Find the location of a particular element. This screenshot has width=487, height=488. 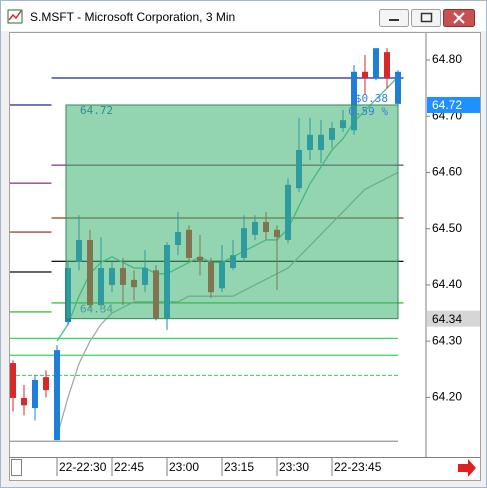

app-icon is located at coordinates (15, 16).